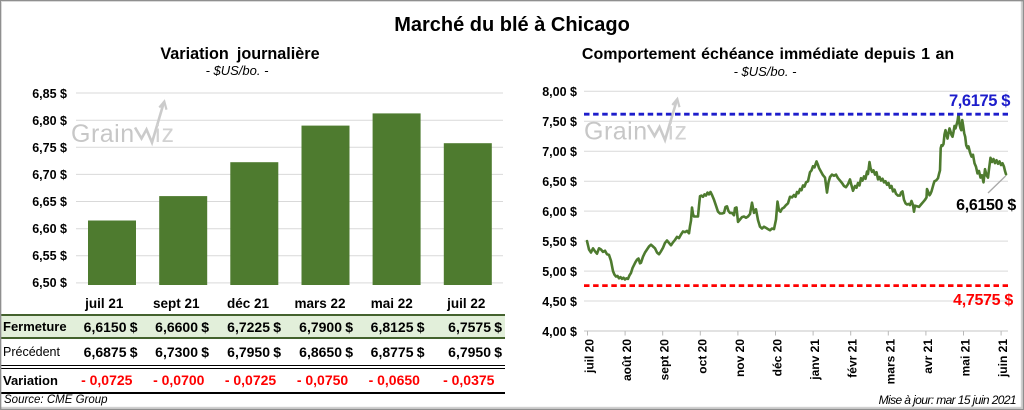 Image resolution: width=1024 pixels, height=410 pixels. Describe the element at coordinates (590, 356) in the screenshot. I see `svg-text: juil 20` at that location.